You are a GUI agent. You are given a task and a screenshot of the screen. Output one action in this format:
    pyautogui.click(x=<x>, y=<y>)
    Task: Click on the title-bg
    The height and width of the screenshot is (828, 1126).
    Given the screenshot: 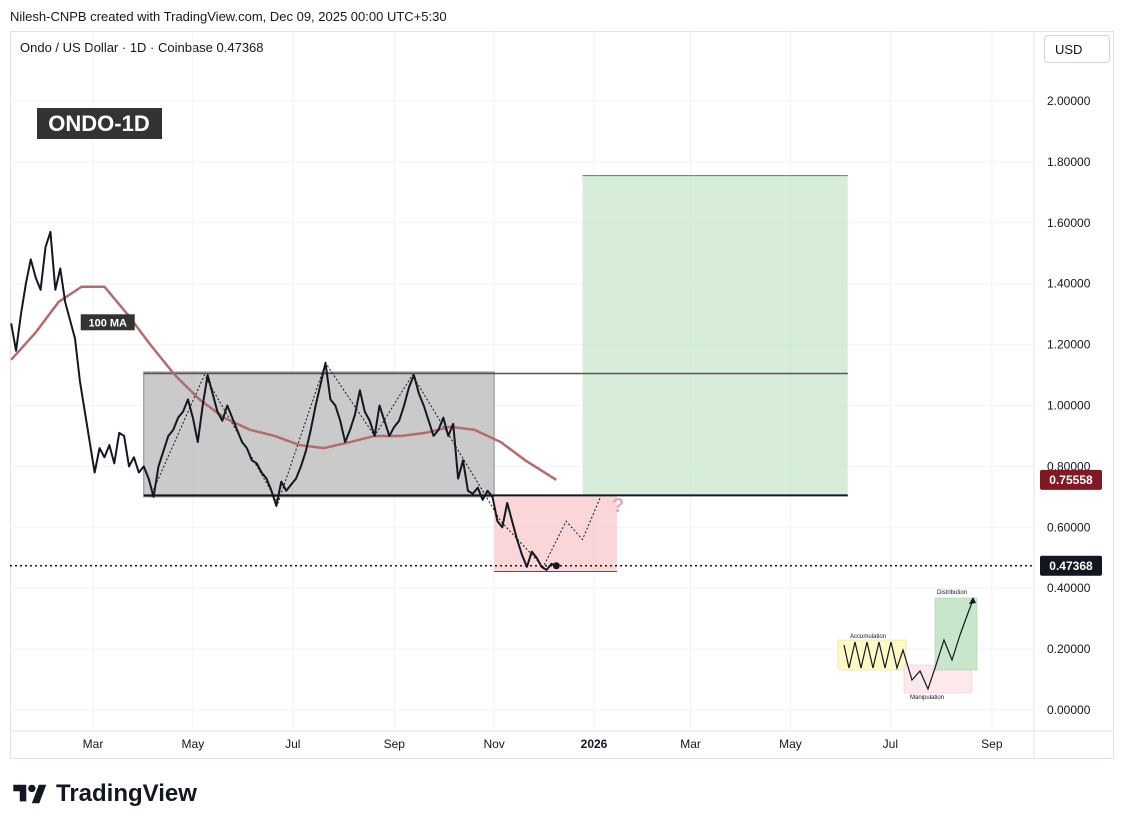 What is the action you would take?
    pyautogui.click(x=99, y=123)
    